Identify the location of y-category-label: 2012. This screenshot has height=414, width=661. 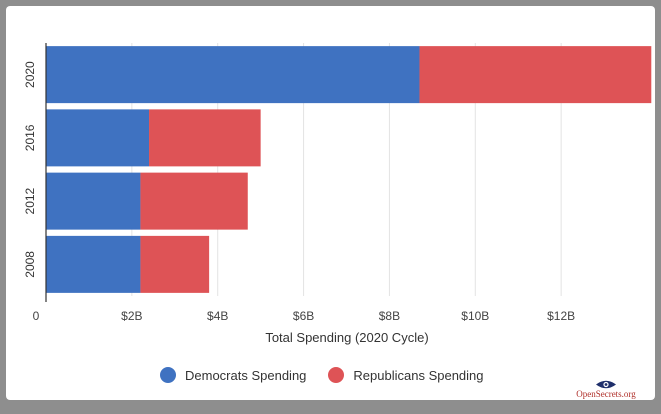
(30, 200).